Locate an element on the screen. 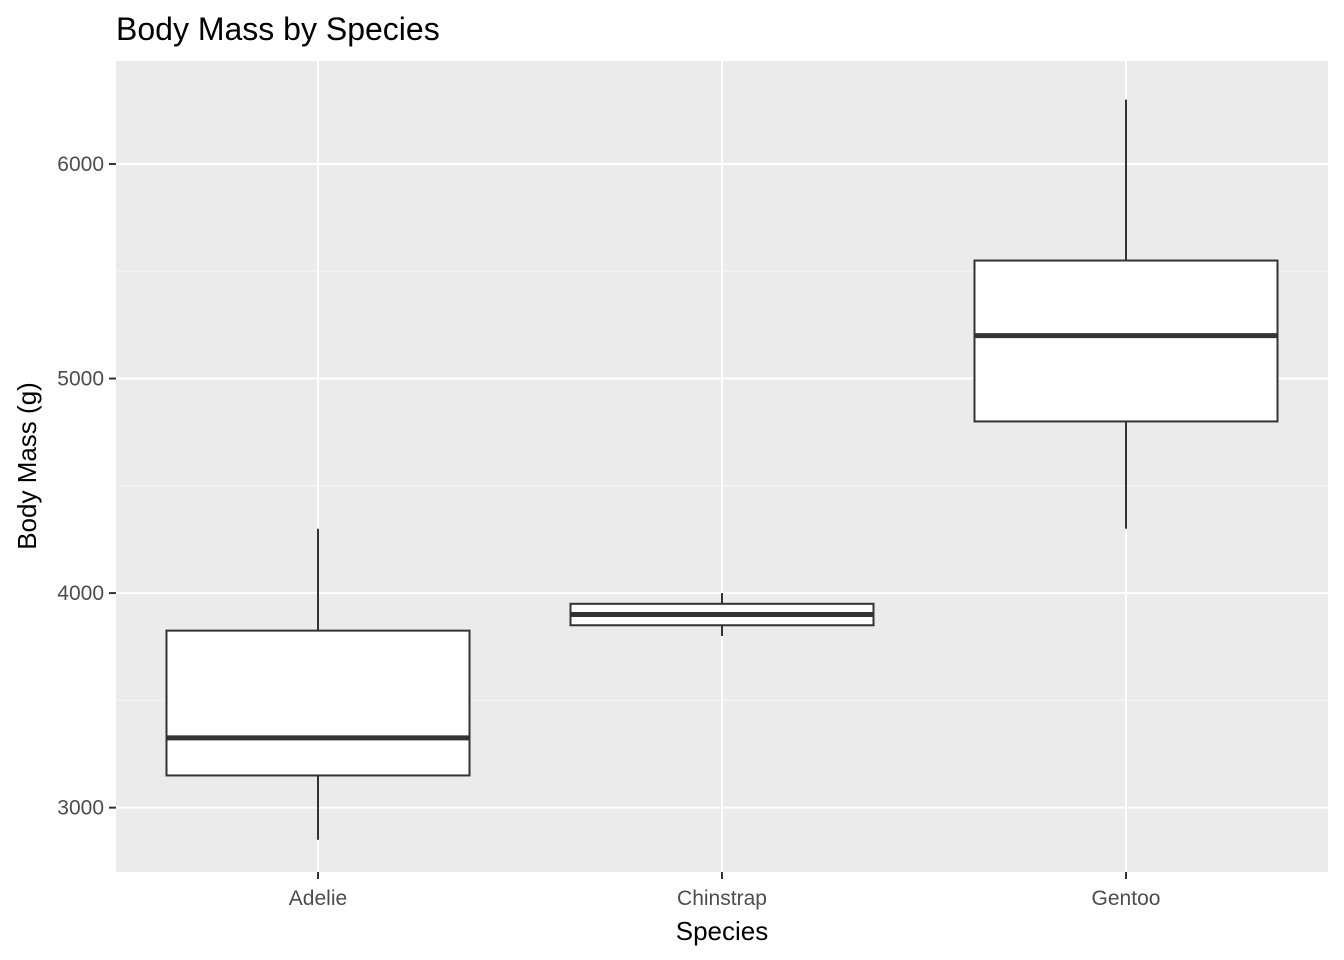 The width and height of the screenshot is (1344, 960). chart-title: Body Mass by Species is located at coordinates (278, 29).